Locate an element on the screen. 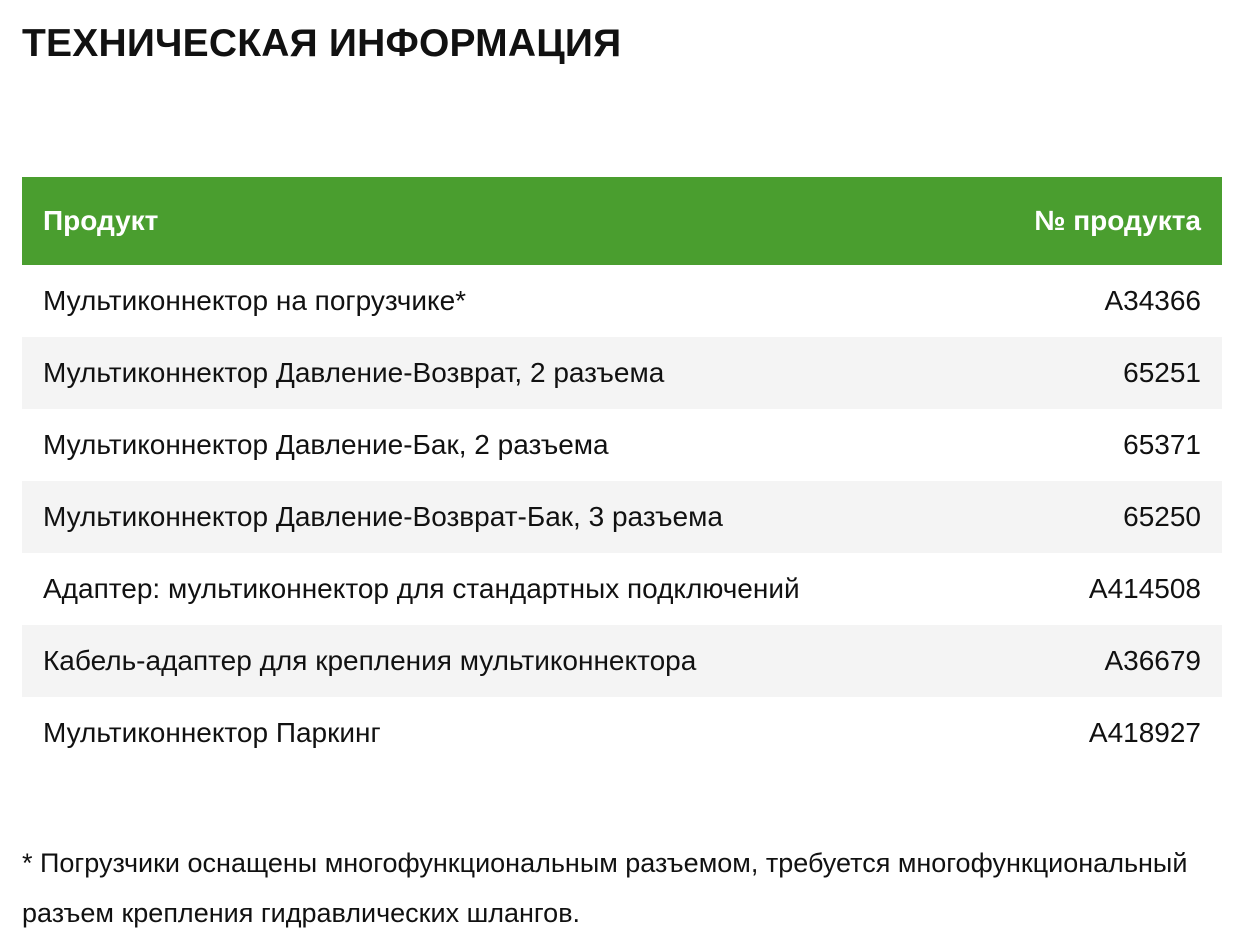  product-number: A36679 is located at coordinates (1097, 661).